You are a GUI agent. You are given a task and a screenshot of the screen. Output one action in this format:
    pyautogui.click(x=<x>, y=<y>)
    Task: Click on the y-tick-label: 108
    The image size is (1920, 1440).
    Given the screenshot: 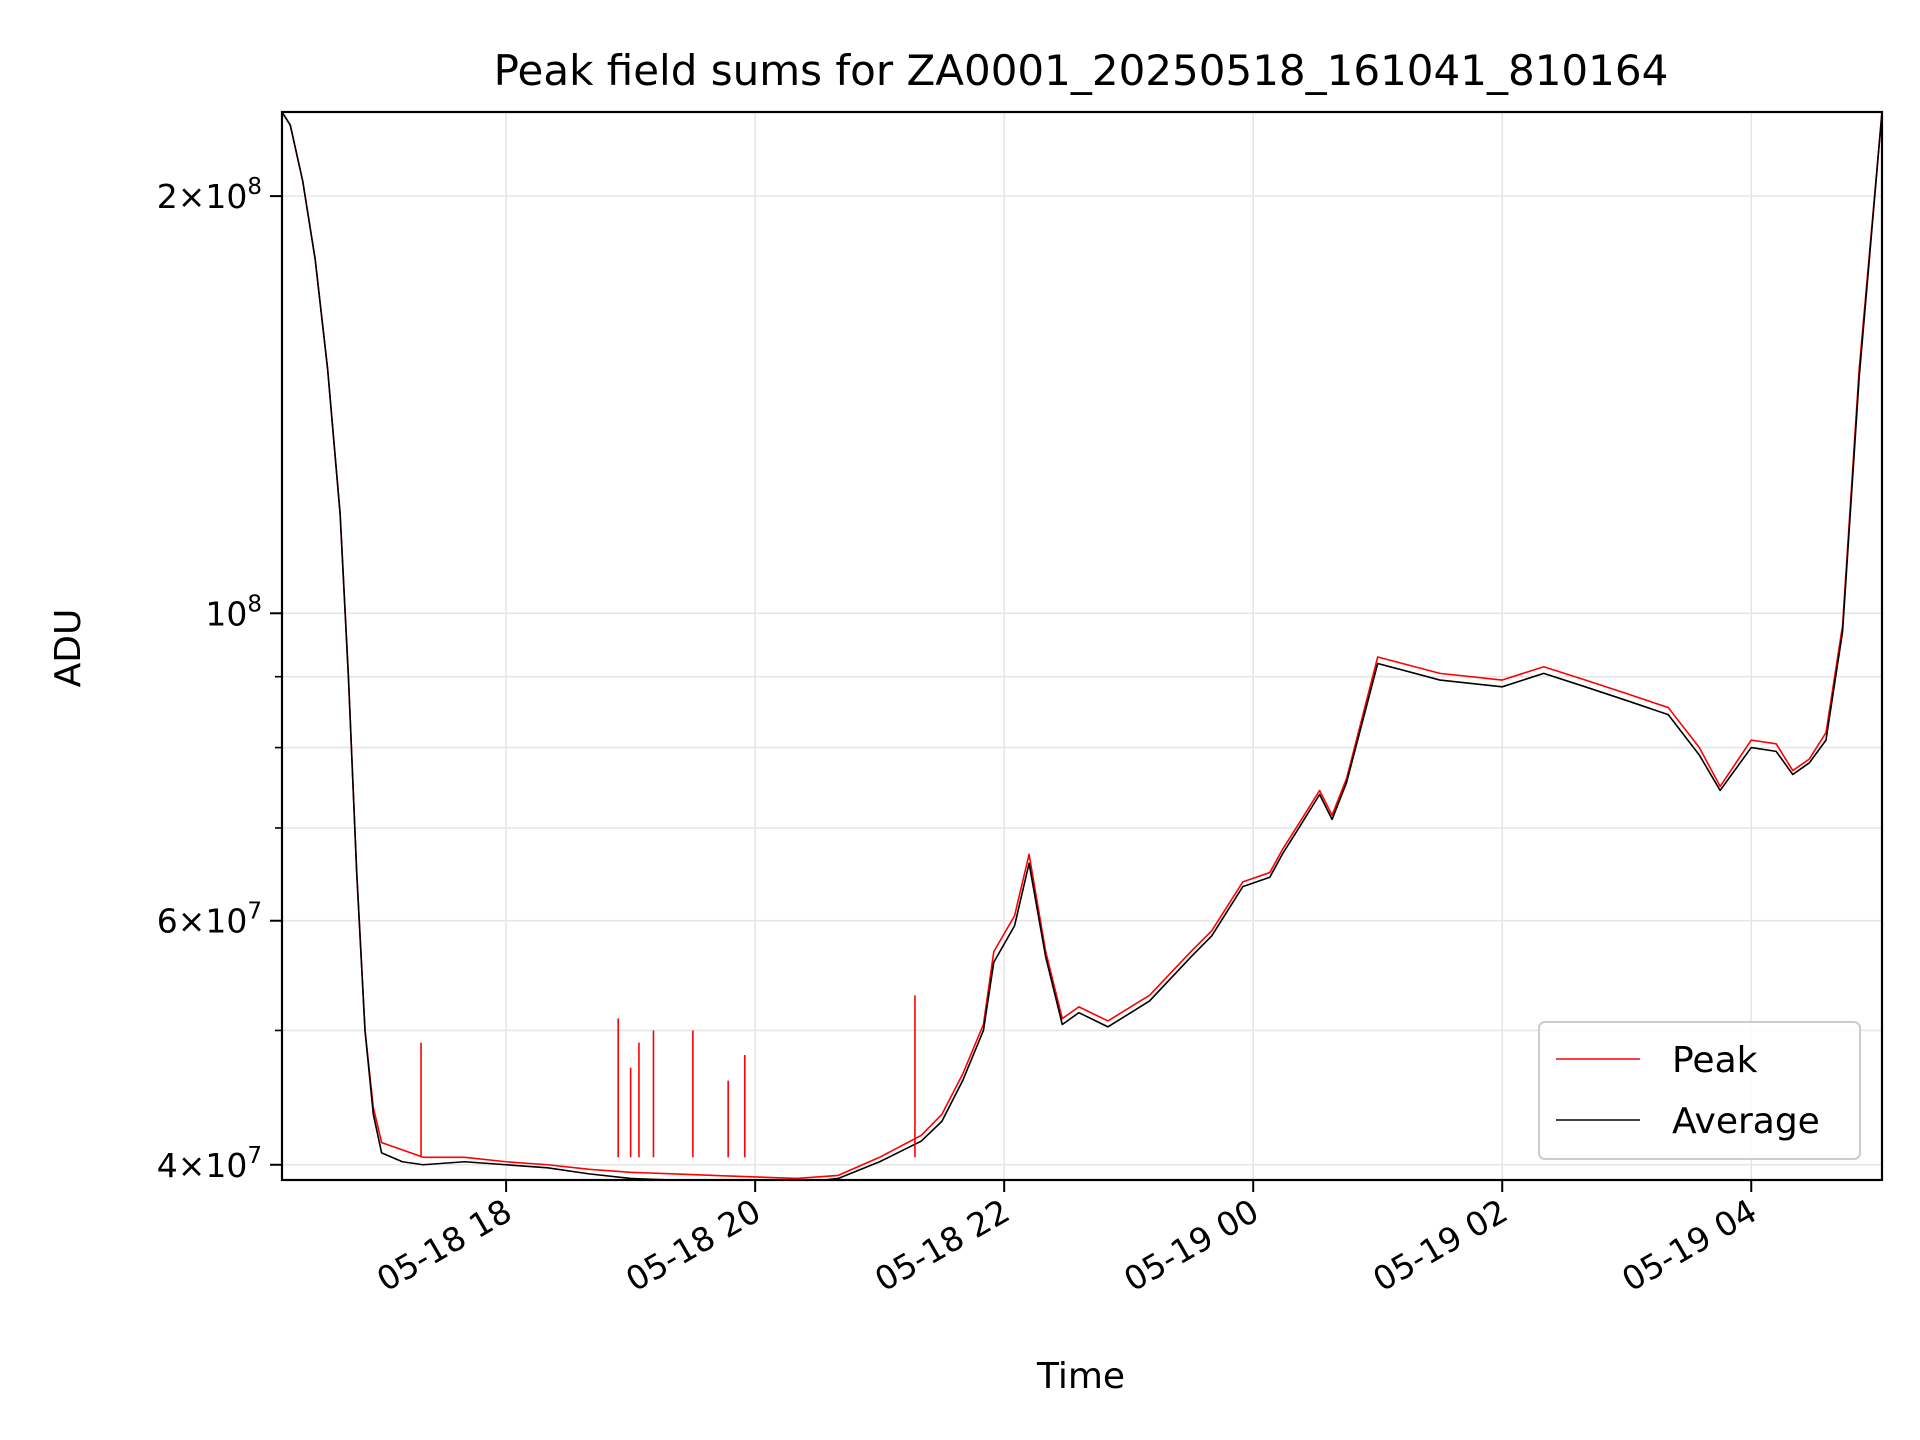 What is the action you would take?
    pyautogui.click(x=233, y=612)
    